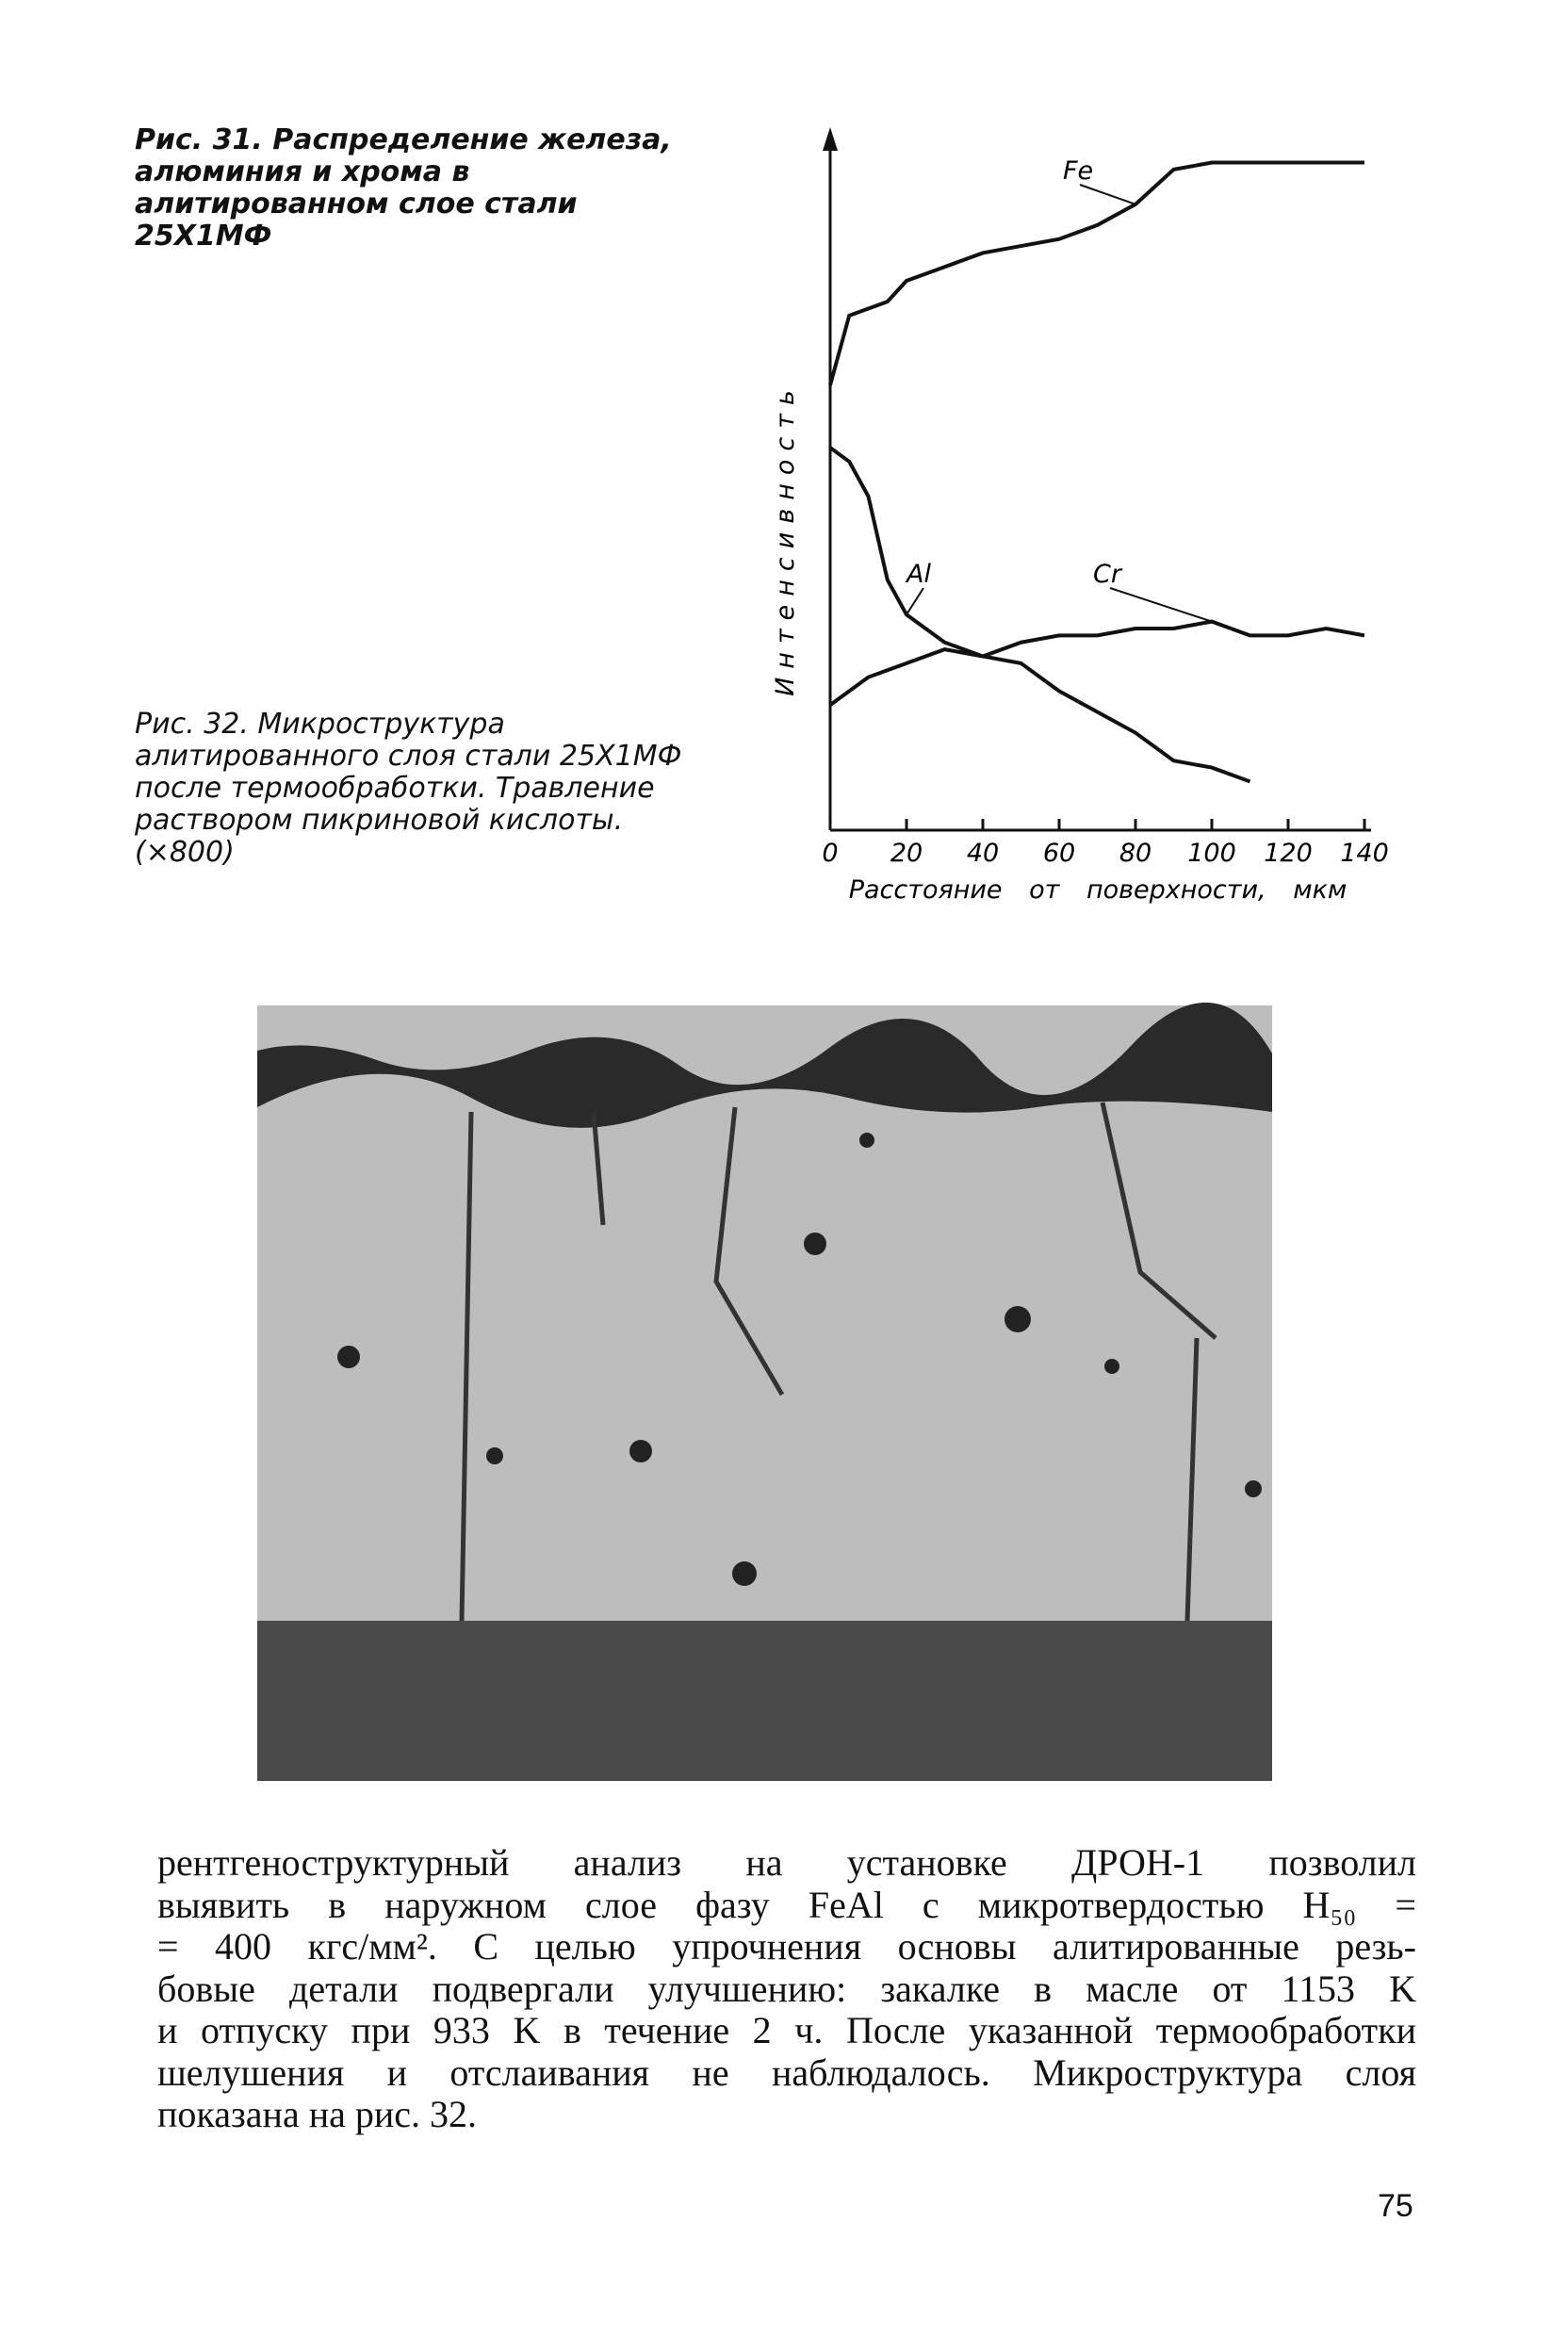  I want to click on x-tick-label: 120, so click(1288, 853).